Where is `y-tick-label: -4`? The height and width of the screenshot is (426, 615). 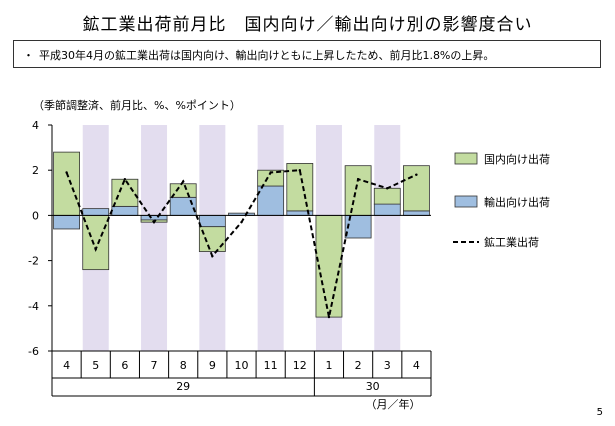
y-tick-label: -4 is located at coordinates (33, 306).